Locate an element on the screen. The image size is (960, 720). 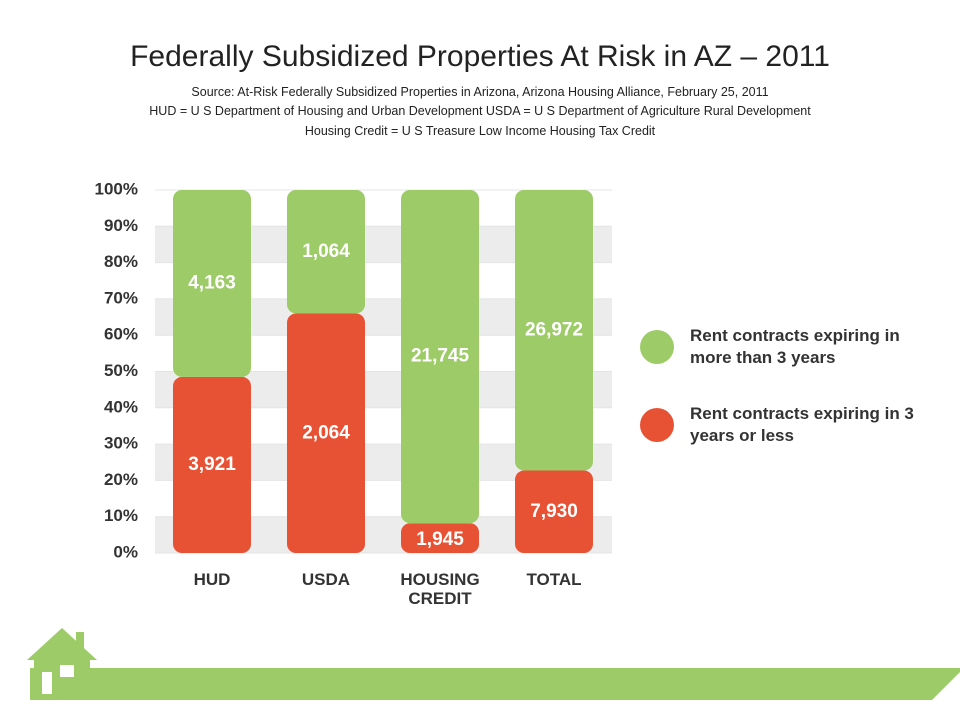
x-tick-label: USDA is located at coordinates (326, 579).